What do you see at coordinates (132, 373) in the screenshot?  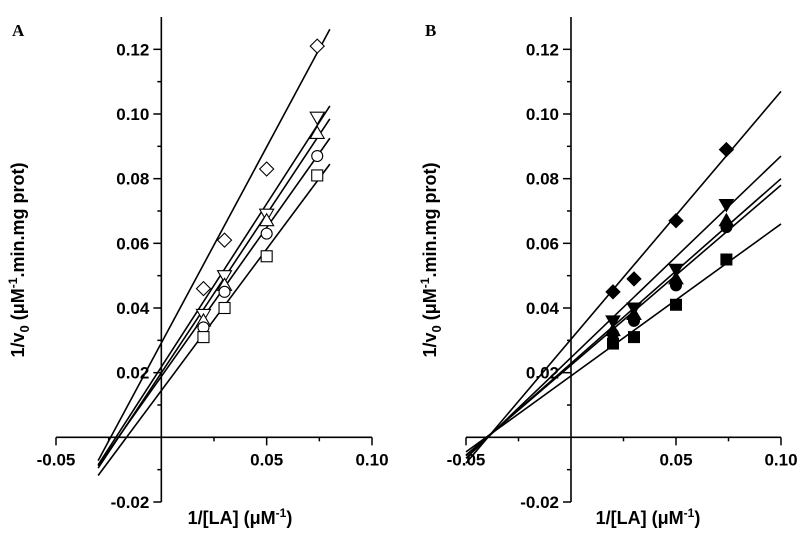 I see `y-tick-label: 0.02` at bounding box center [132, 373].